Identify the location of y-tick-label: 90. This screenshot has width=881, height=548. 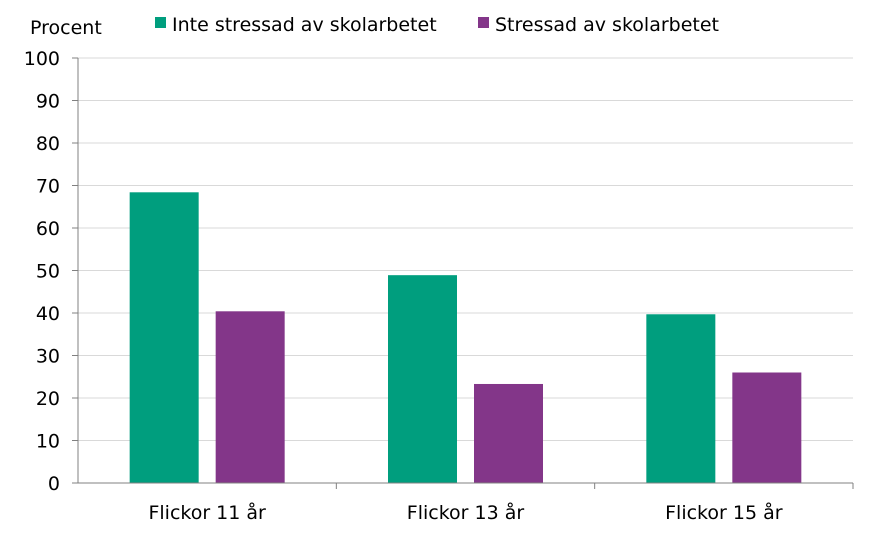
(48, 102).